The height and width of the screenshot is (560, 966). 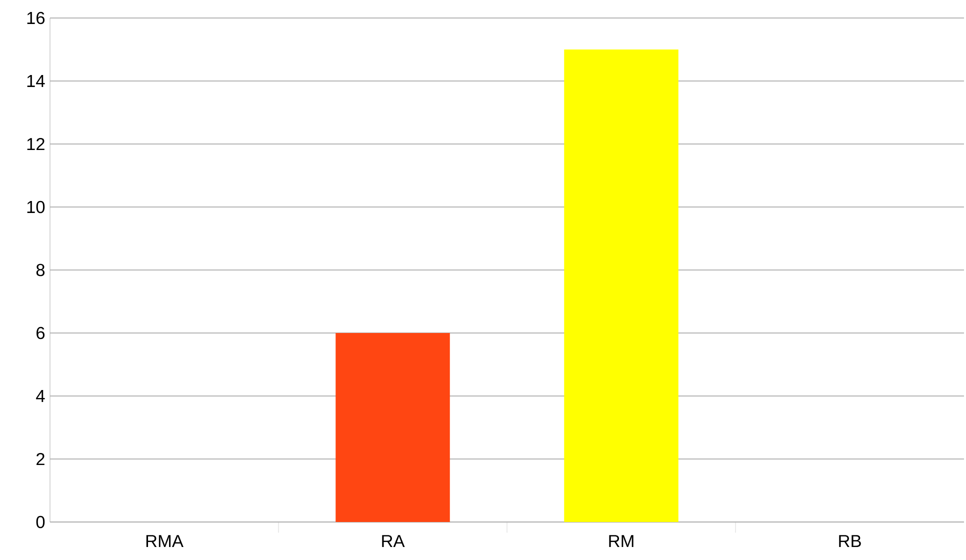 I want to click on x-tick-label: RA, so click(x=393, y=541).